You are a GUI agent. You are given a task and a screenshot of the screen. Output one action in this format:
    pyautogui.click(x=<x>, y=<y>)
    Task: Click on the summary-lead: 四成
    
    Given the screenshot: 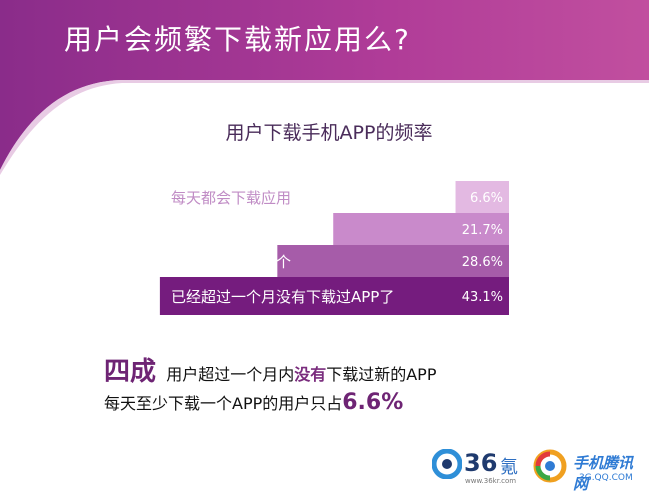 What is the action you would take?
    pyautogui.click(x=130, y=372)
    